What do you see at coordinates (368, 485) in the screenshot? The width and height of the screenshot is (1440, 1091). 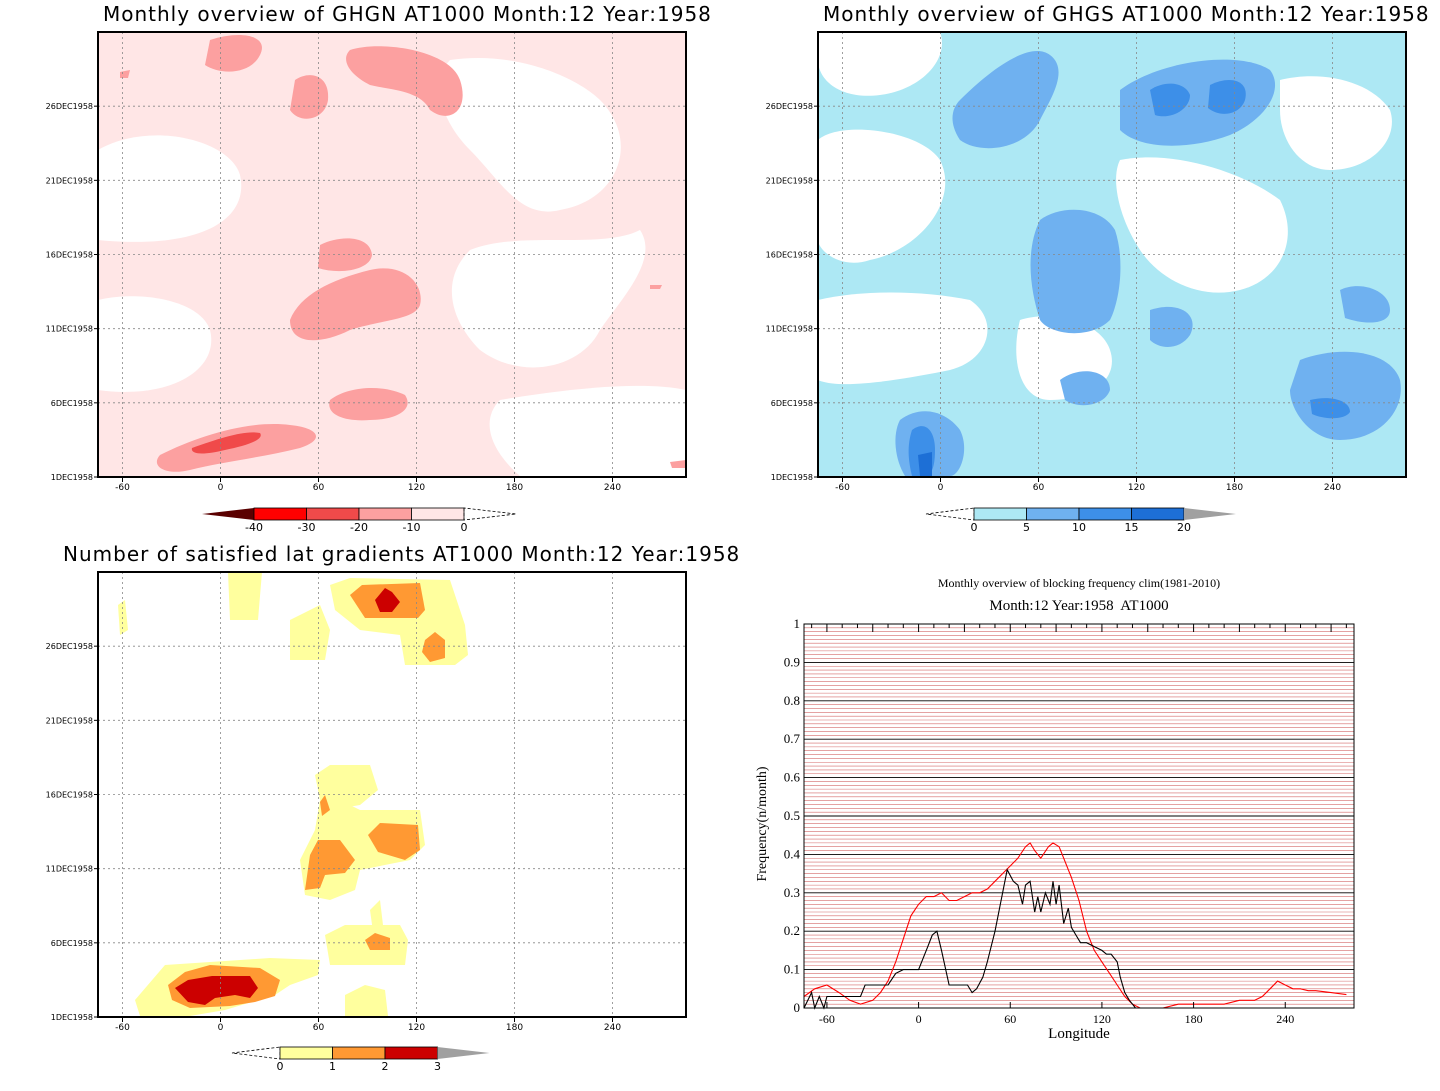 I see `ghgn-x-axis: -60 0 60 120 180 240` at bounding box center [368, 485].